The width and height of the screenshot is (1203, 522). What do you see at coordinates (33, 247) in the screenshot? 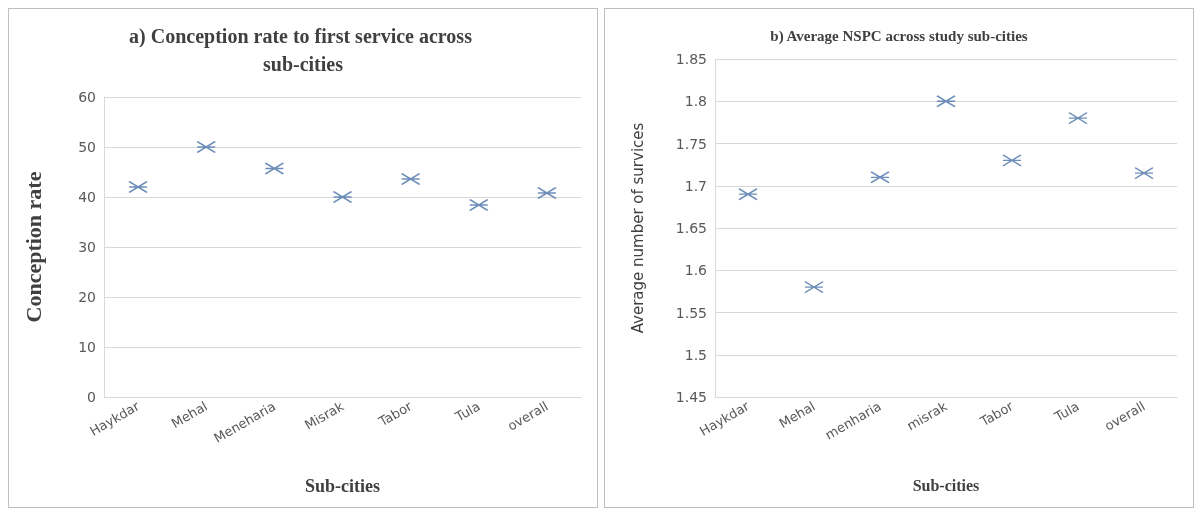
I see `y-axis-title: Conception rate` at bounding box center [33, 247].